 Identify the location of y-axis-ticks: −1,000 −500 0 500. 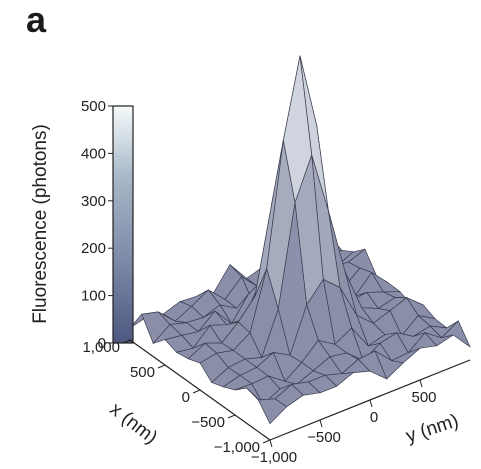
(361, 412).